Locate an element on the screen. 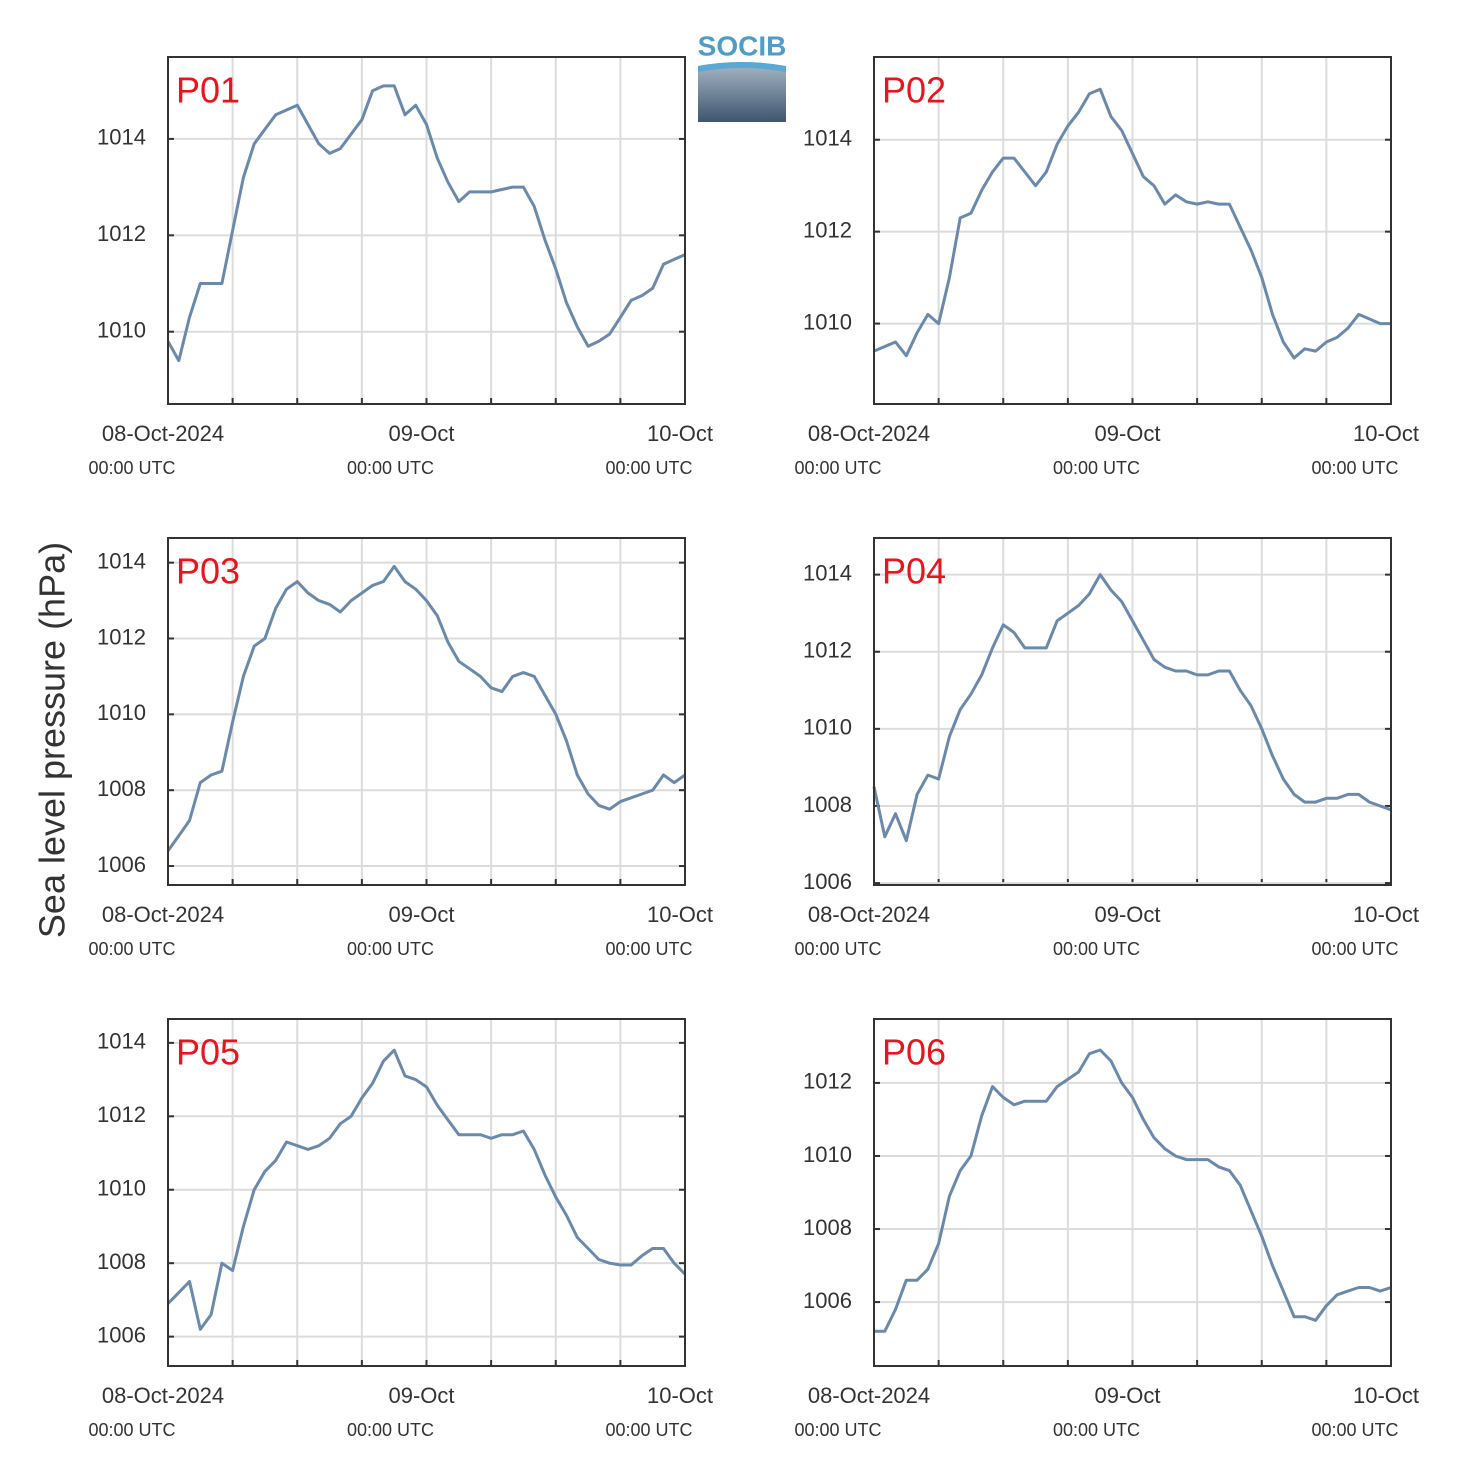 Image resolution: width=1462 pixels, height=1474 pixels. logo: SOCIB is located at coordinates (742, 76).